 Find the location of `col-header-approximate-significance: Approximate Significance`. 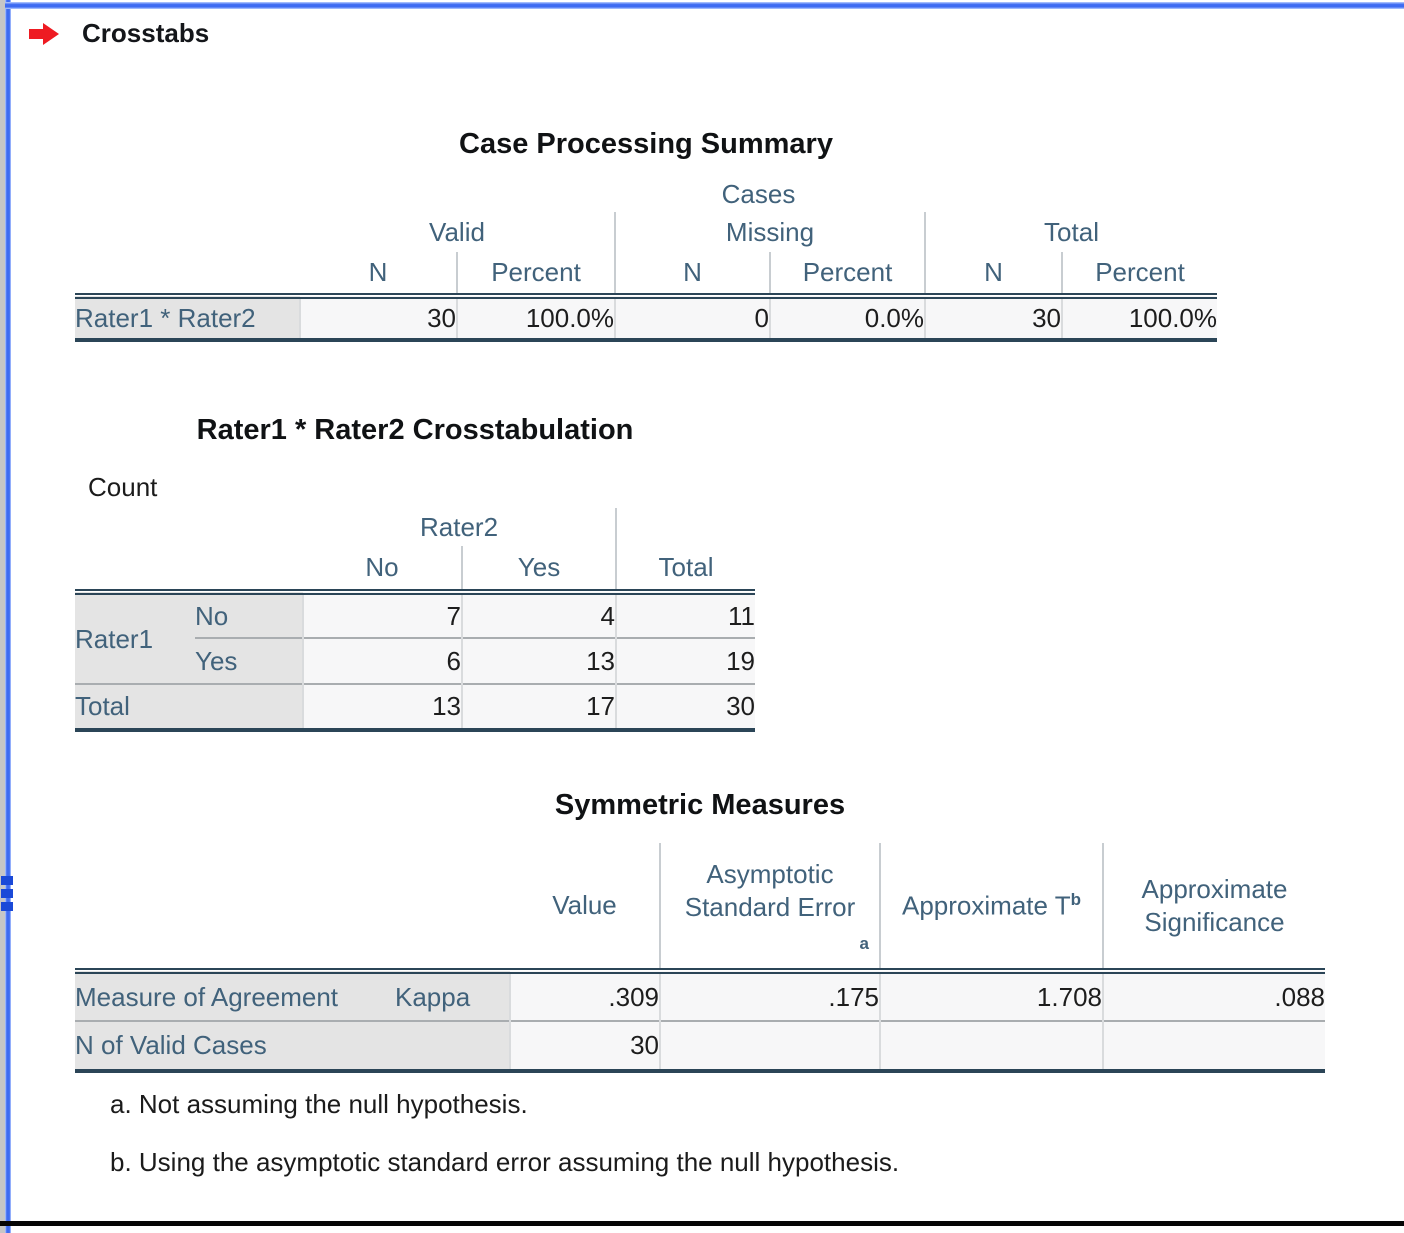

col-header-approximate-significance: Approximate Significance is located at coordinates (1213, 908).